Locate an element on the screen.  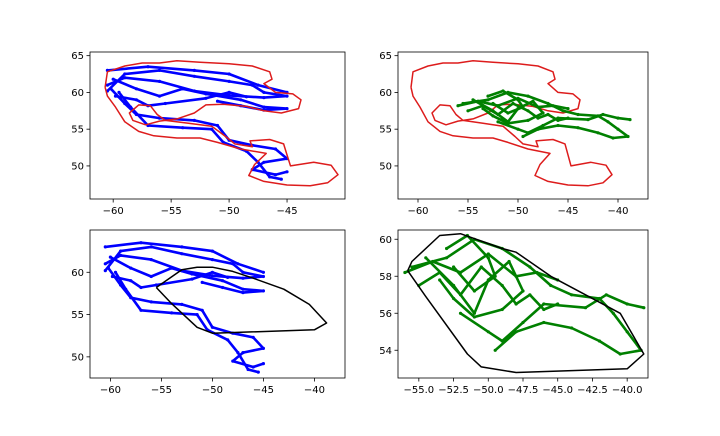
y-tick-label: 56 is located at coordinates (385, 314).